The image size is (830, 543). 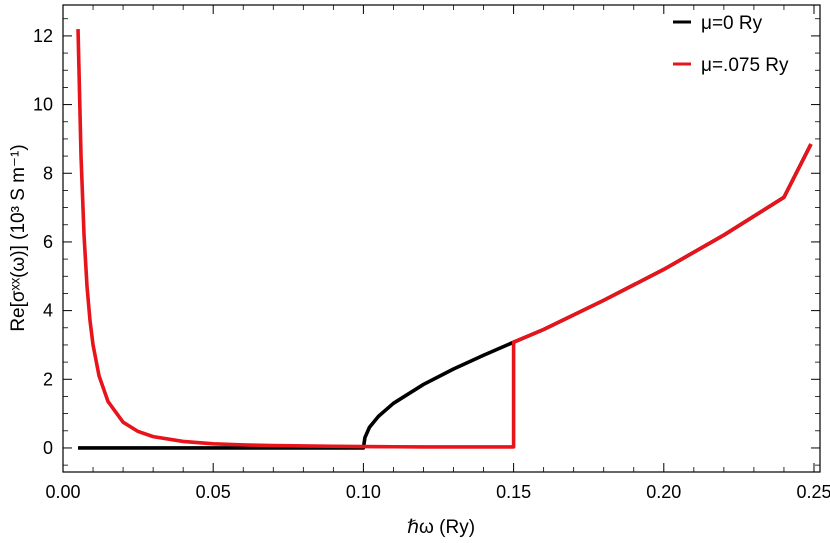 I want to click on y-tick-label: 12, so click(x=43, y=36).